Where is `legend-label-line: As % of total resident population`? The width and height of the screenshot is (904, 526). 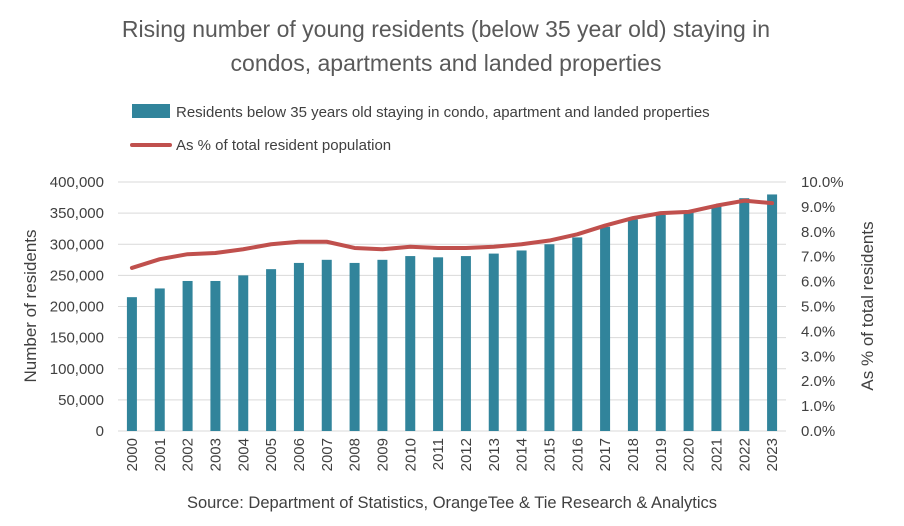 legend-label-line: As % of total resident population is located at coordinates (283, 145).